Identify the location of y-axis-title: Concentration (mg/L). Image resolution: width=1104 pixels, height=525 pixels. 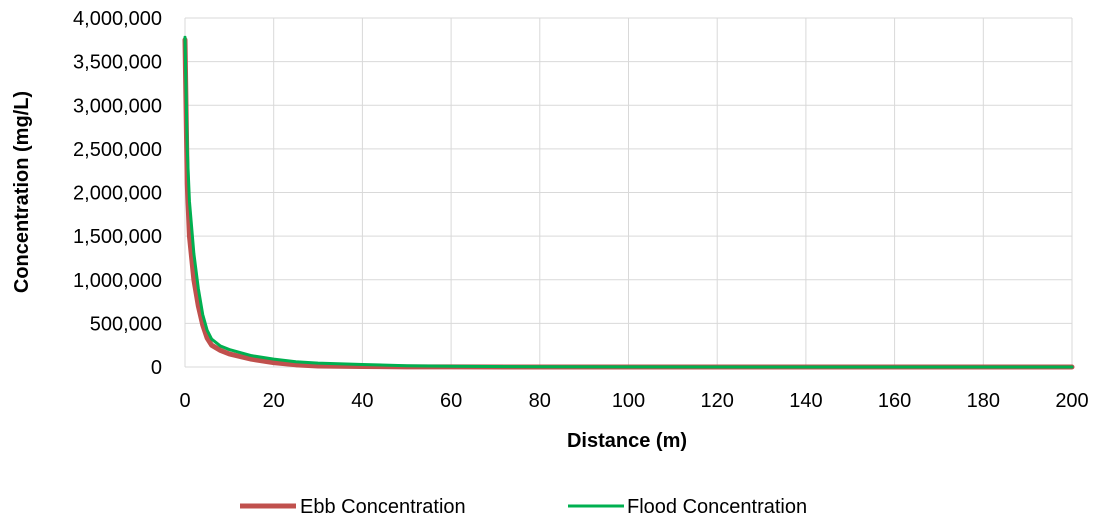
(22, 192).